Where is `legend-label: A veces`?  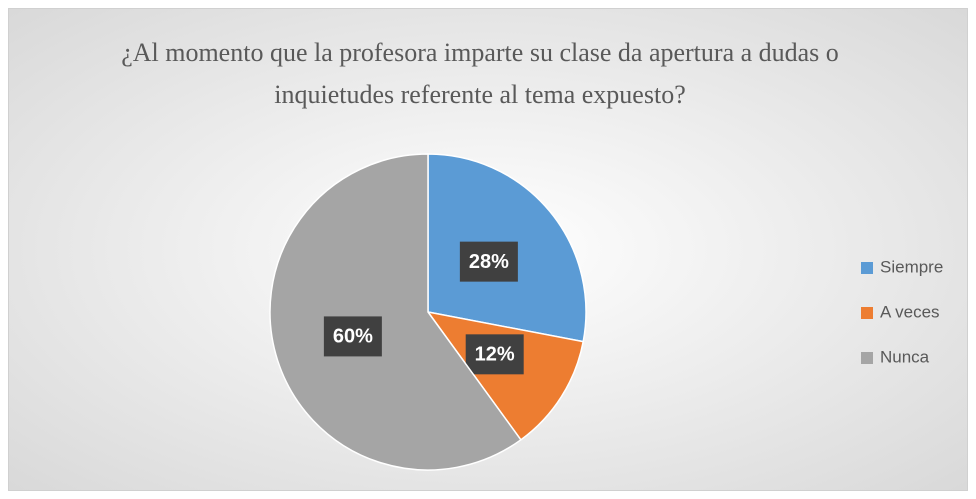 legend-label: A veces is located at coordinates (910, 311).